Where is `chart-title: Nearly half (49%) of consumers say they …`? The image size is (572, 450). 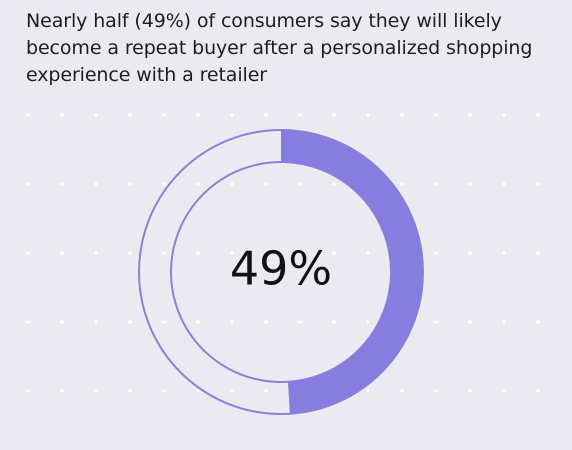
chart-title: Nearly half (49%) of consumers say they … is located at coordinates (279, 48).